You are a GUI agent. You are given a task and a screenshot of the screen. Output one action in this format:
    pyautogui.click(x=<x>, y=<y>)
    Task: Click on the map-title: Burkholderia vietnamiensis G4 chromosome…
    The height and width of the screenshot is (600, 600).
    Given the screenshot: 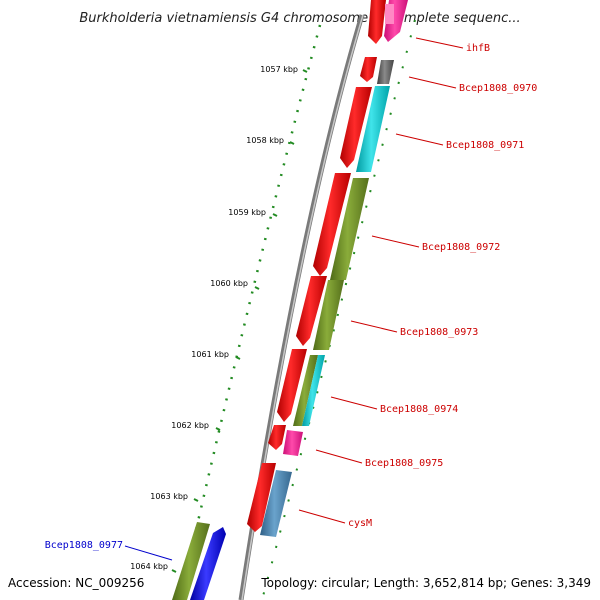 What is the action you would take?
    pyautogui.click(x=299, y=18)
    